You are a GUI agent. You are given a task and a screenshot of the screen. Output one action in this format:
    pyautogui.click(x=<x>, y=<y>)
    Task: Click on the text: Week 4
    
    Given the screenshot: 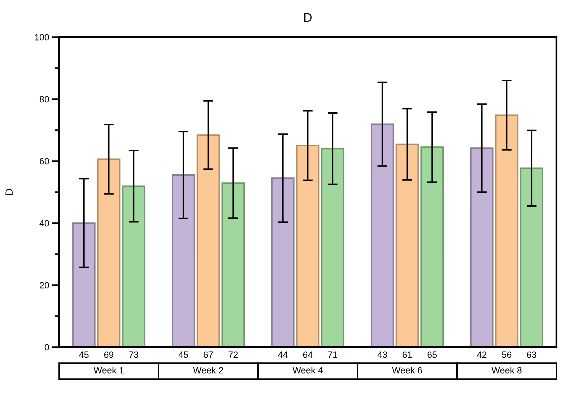 What is the action you would take?
    pyautogui.click(x=307, y=370)
    